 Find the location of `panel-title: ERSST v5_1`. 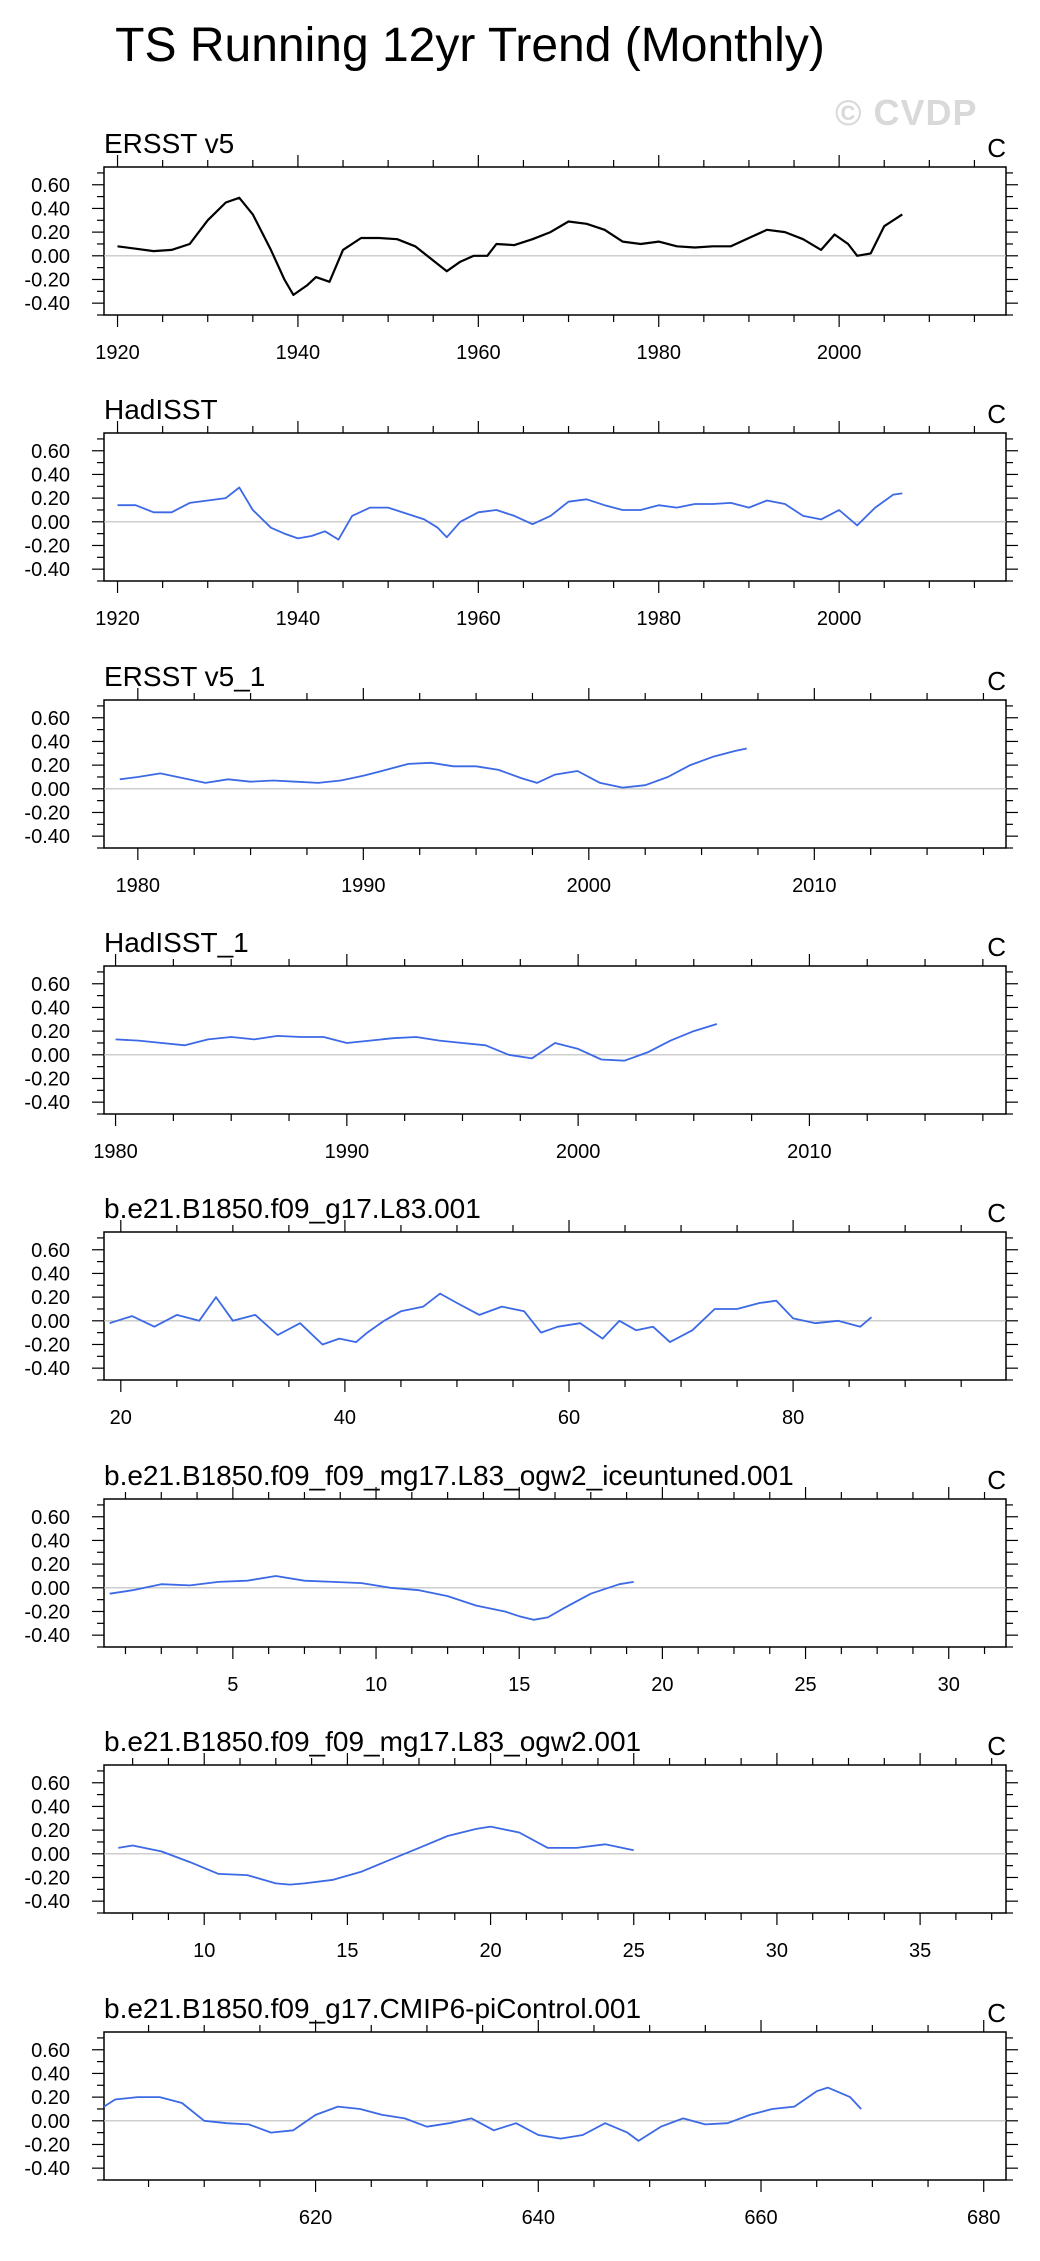

panel-title: ERSST v5_1 is located at coordinates (184, 676).